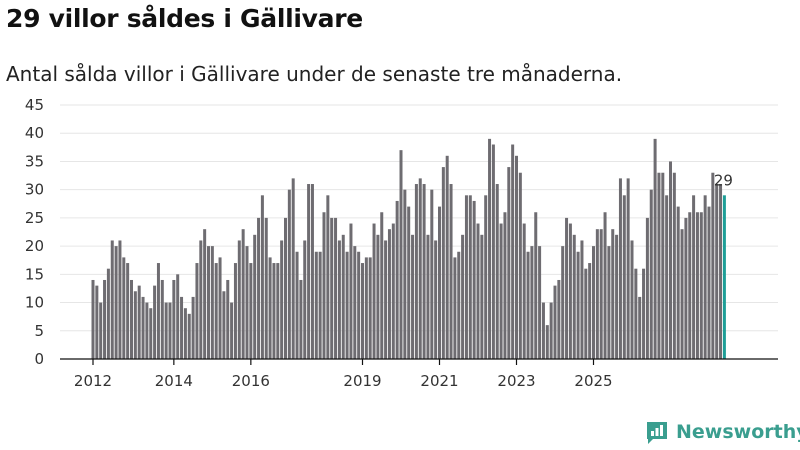  I want to click on newsworthy-logo-icon, so click(657, 433).